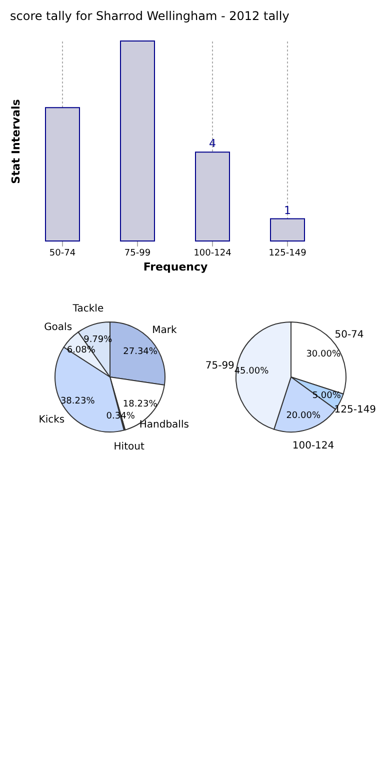 Image resolution: width=390 pixels, height=780 pixels. I want to click on slice-label: Goals, so click(58, 328).